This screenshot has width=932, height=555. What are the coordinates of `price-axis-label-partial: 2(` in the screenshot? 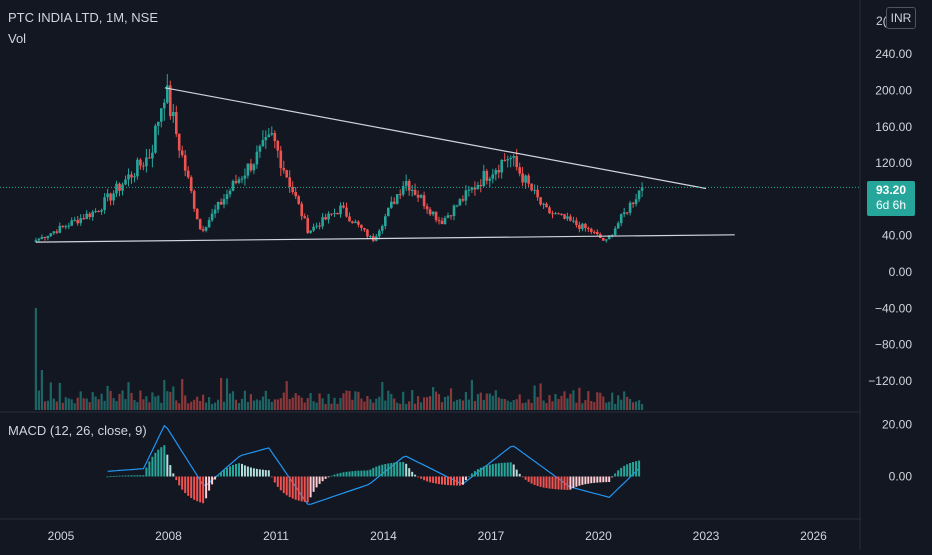 It's located at (881, 21).